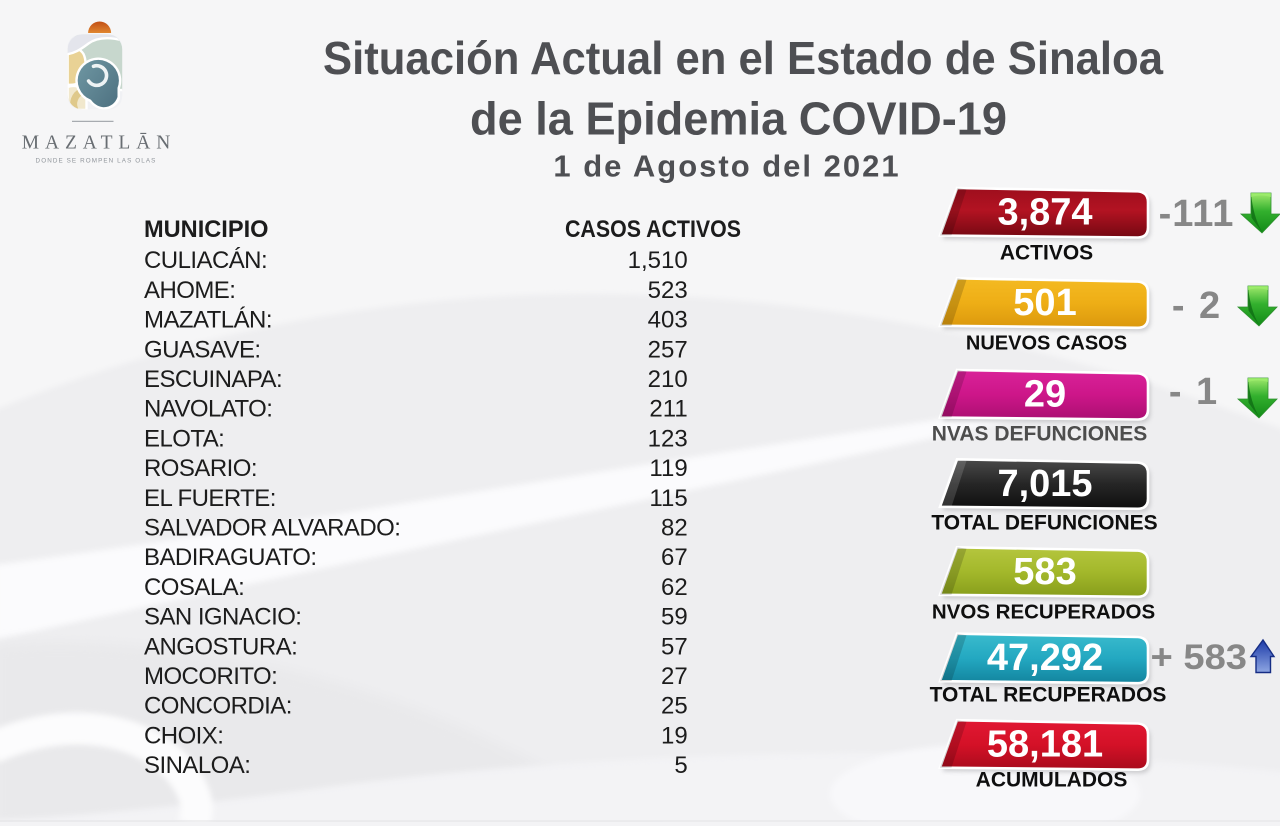  What do you see at coordinates (668, 409) in the screenshot?
I see `svg-text: 211` at bounding box center [668, 409].